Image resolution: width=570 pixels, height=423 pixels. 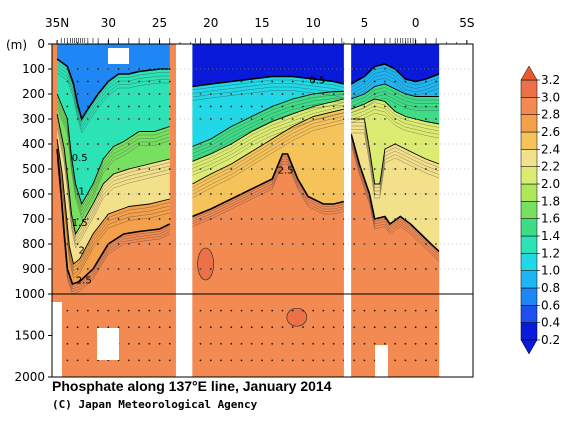 What do you see at coordinates (297, 317) in the screenshot?
I see `deep-high-blob` at bounding box center [297, 317].